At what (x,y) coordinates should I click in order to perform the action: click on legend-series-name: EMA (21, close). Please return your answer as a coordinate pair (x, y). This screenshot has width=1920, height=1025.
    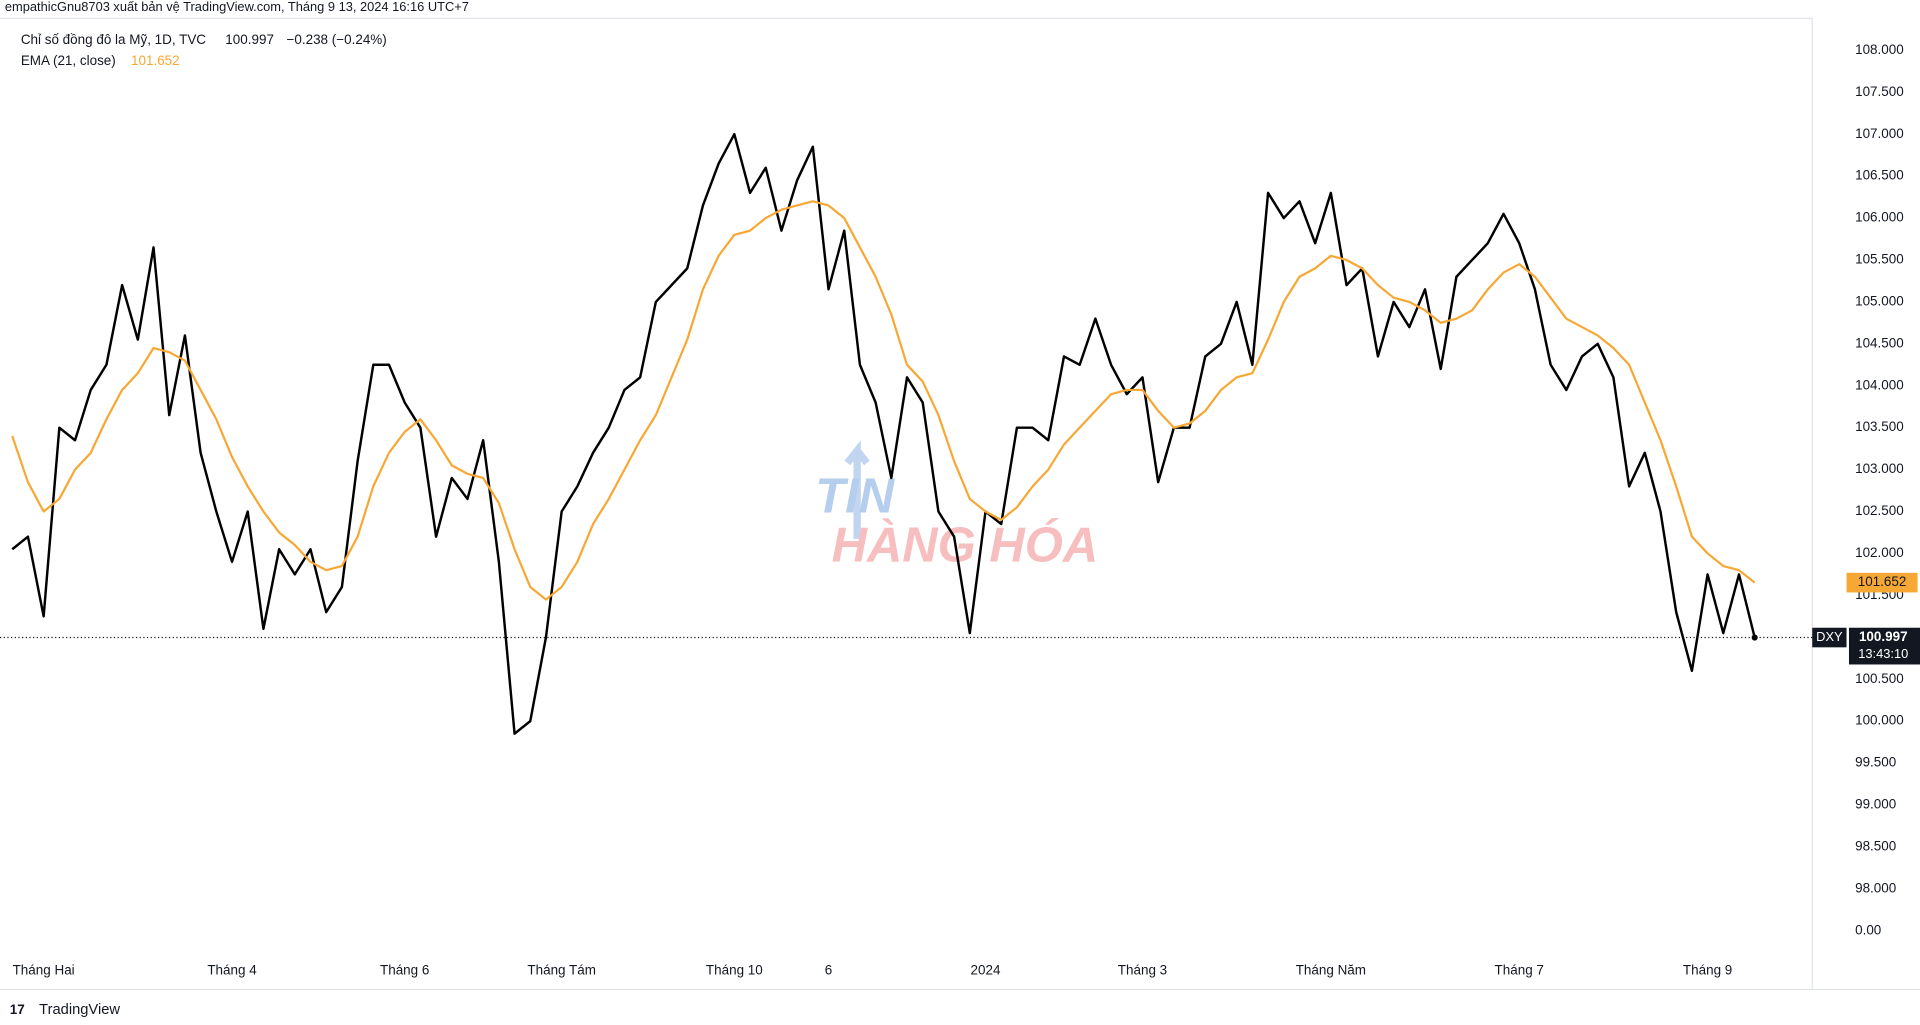
    Looking at the image, I should click on (68, 60).